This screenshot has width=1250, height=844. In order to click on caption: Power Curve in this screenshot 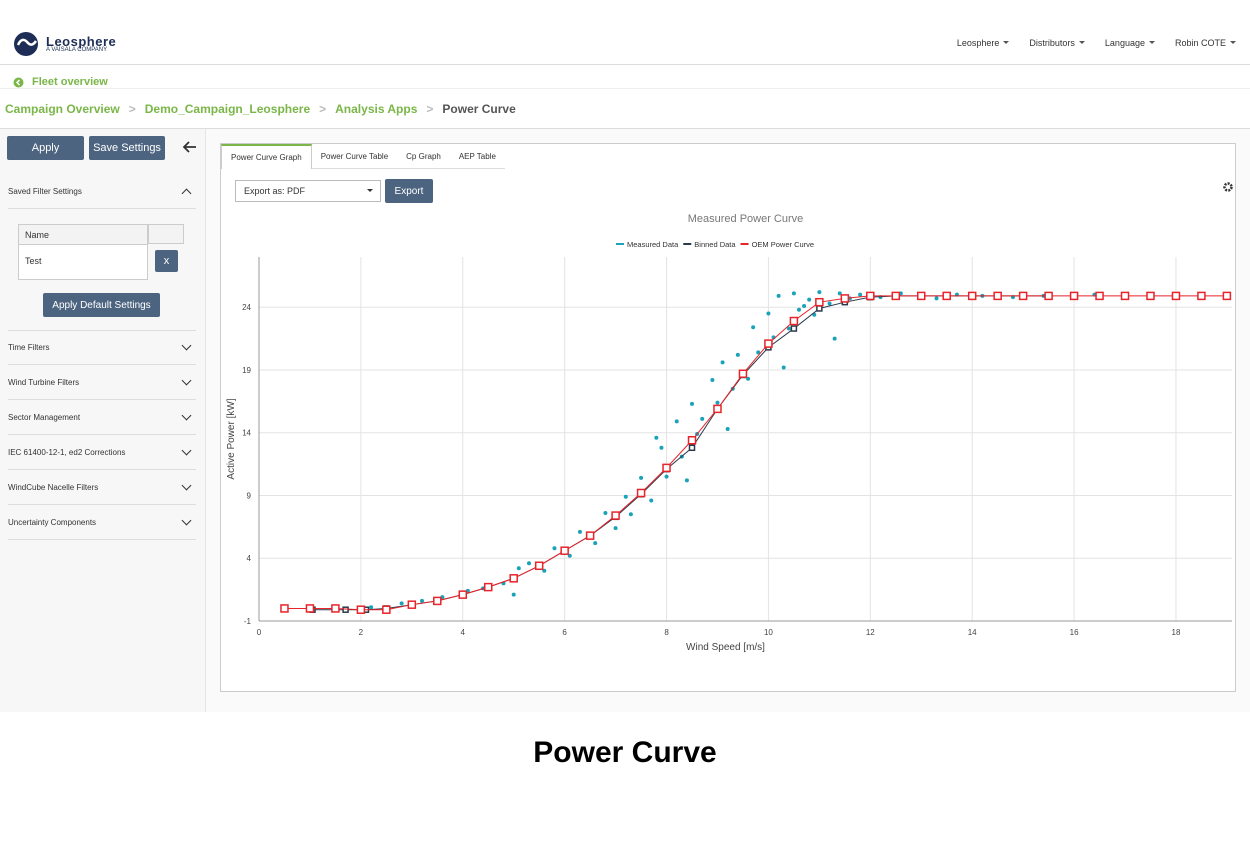, I will do `click(625, 752)`.